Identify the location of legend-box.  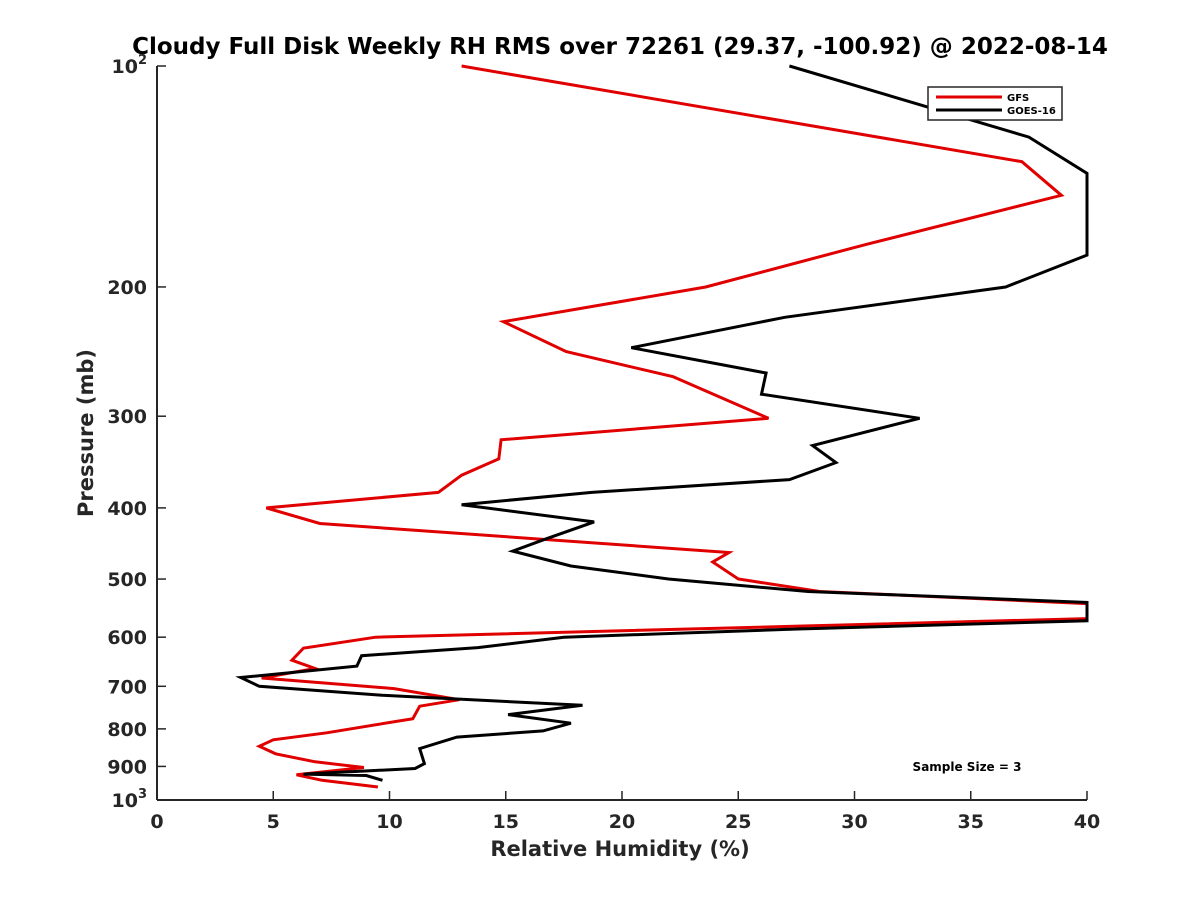
(995, 103).